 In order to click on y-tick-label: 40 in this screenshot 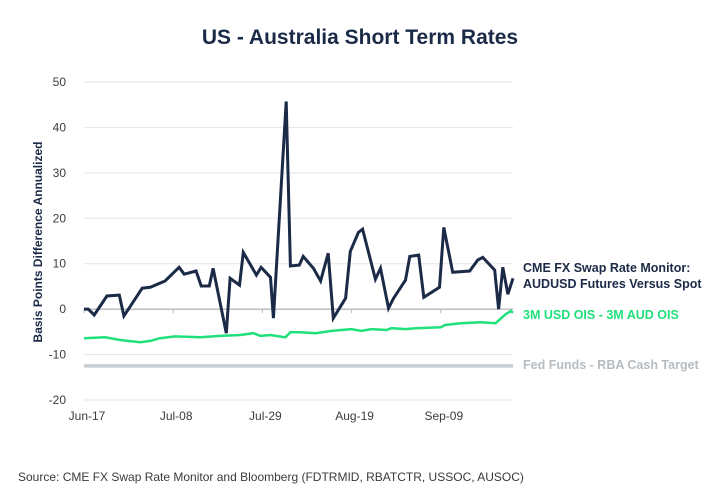, I will do `click(60, 127)`.